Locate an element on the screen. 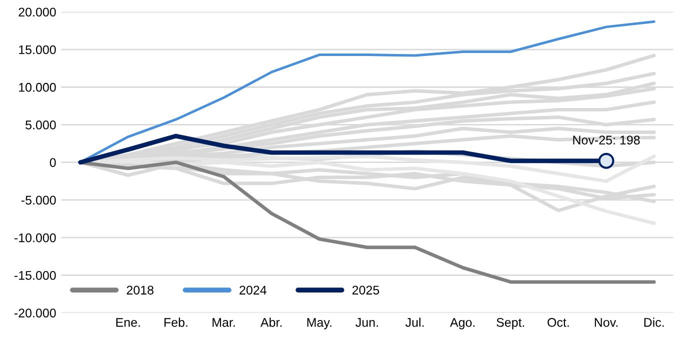 Image resolution: width=680 pixels, height=340 pixels. annotation: Nov-25: 198 is located at coordinates (606, 140).